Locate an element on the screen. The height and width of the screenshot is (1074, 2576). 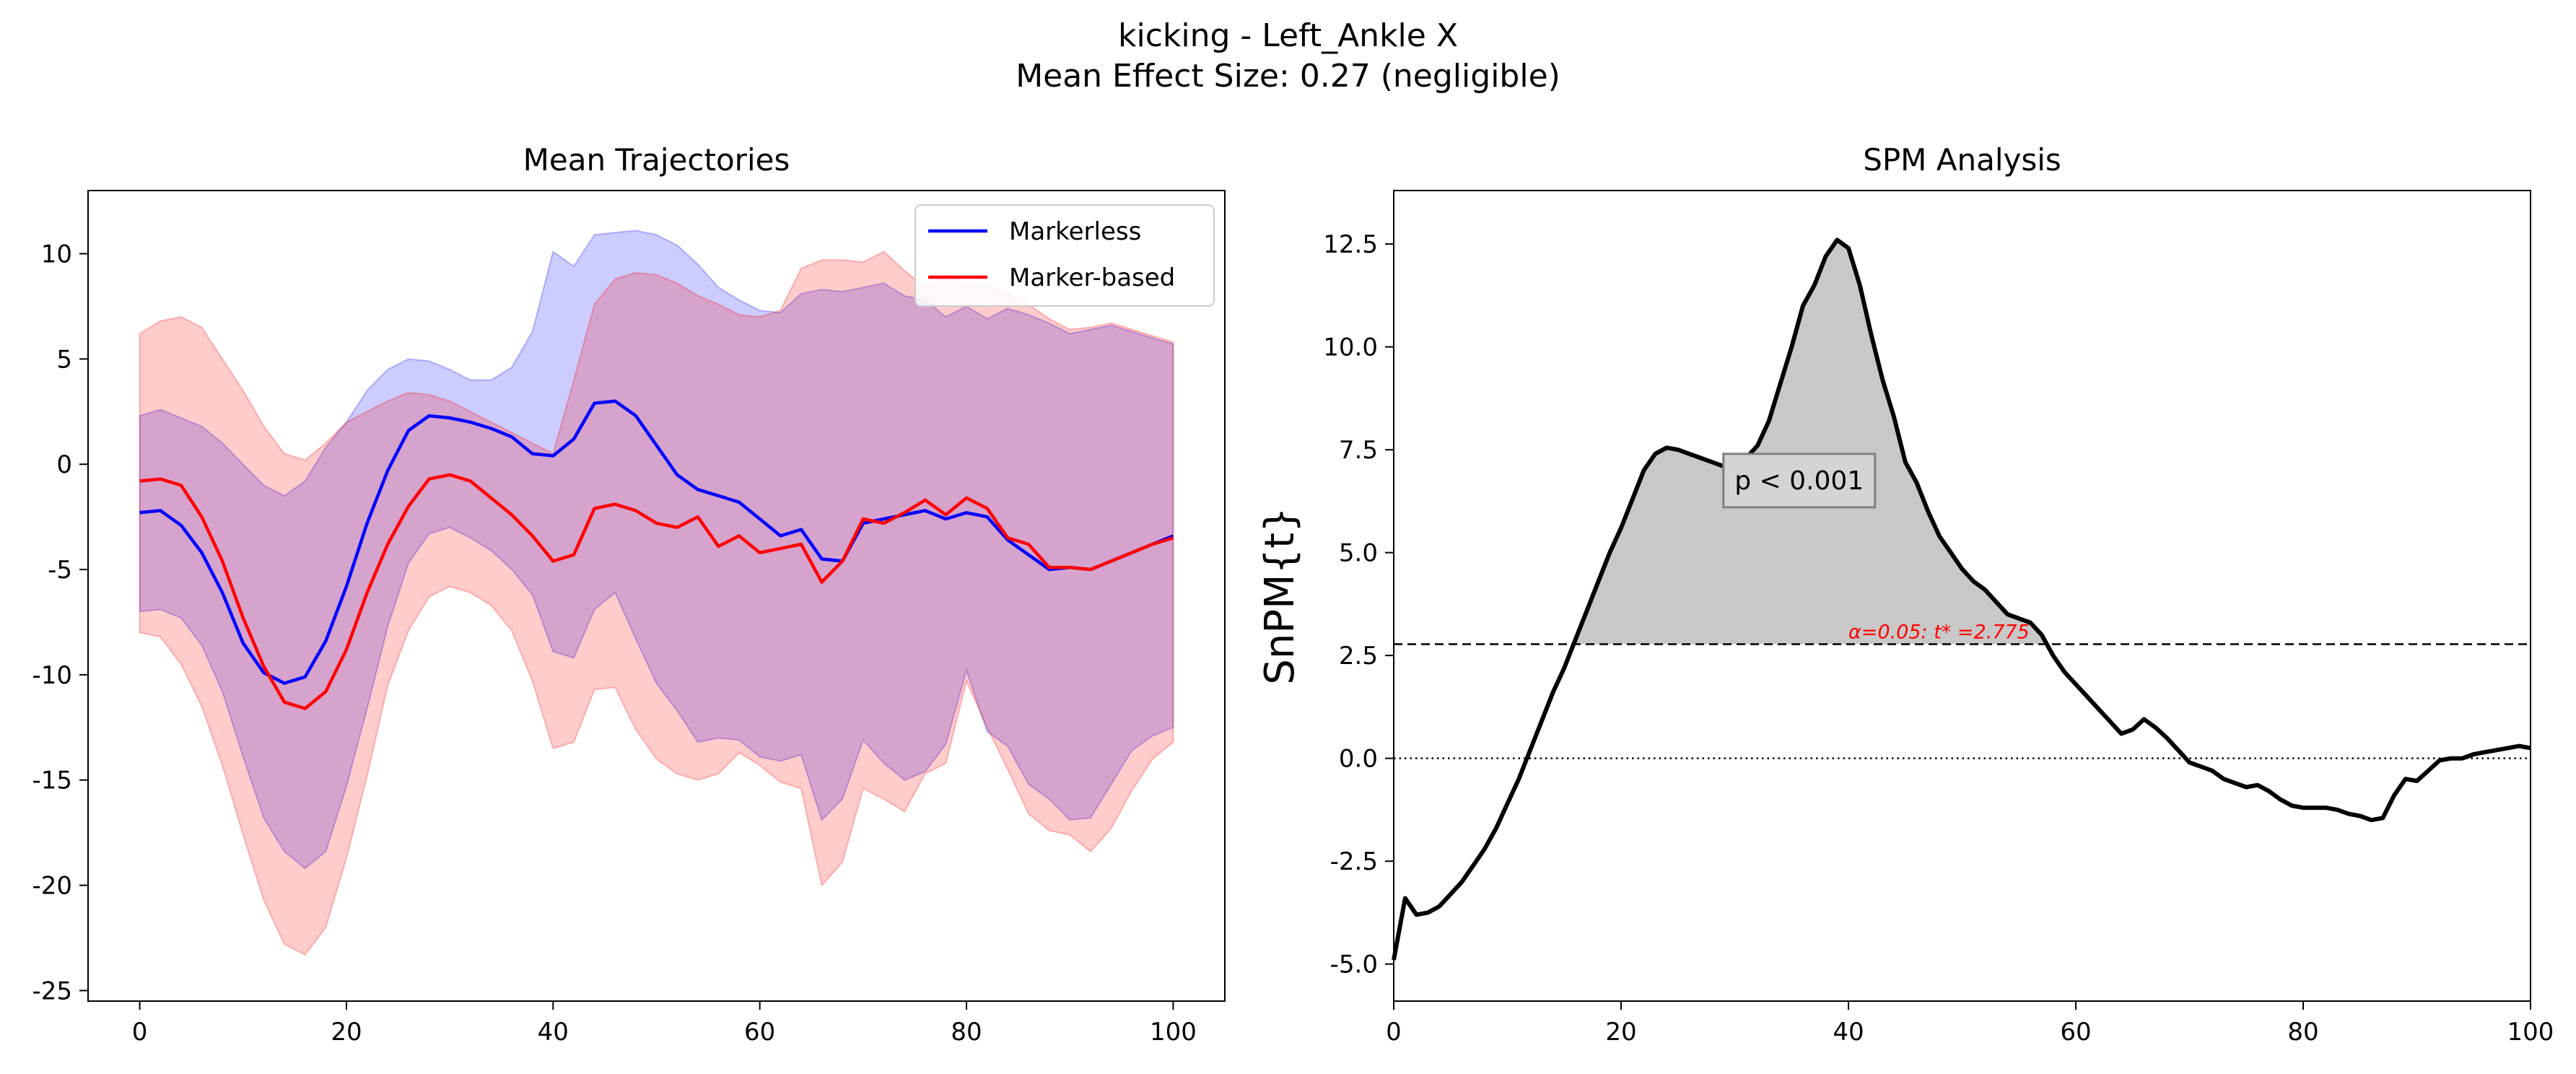
y-tick-label: 2.5 is located at coordinates (1358, 657).